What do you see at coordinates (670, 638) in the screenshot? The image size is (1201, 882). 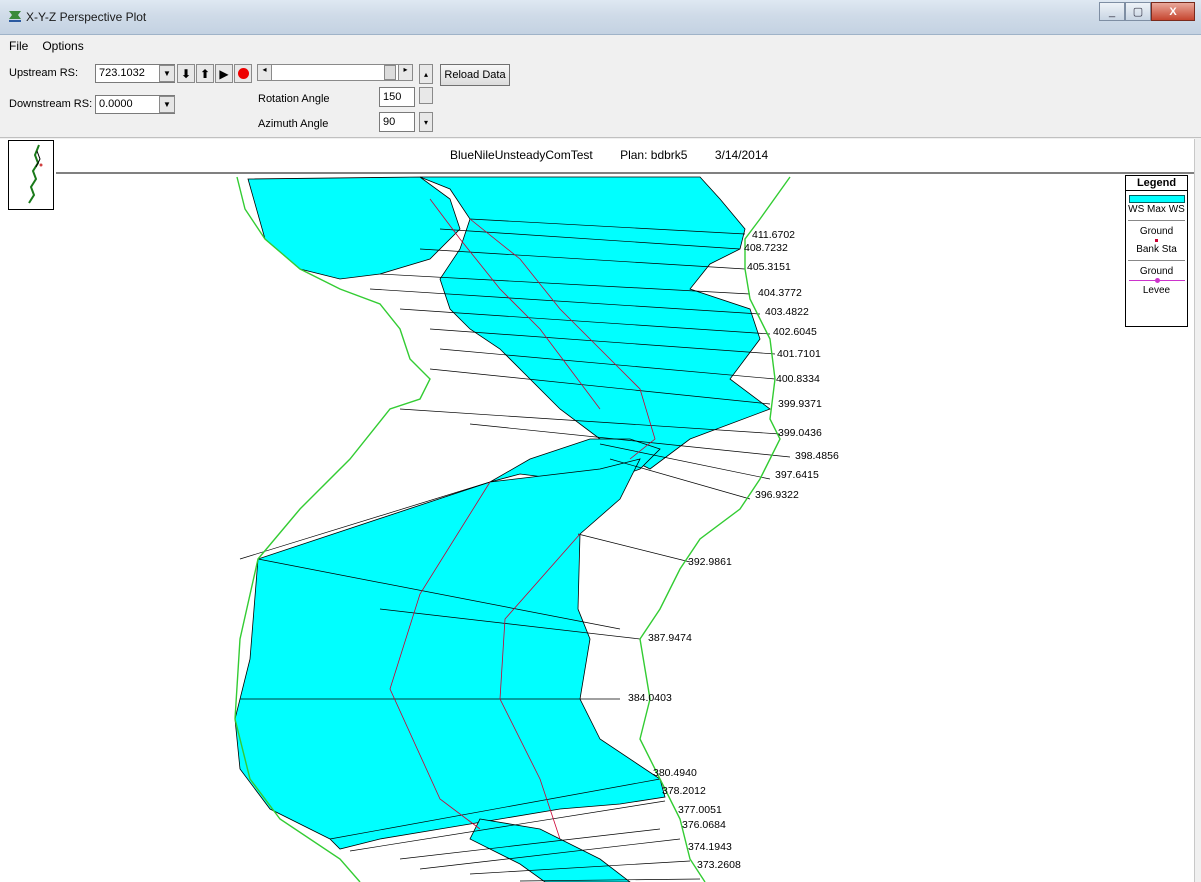 I see `station-label: 387.9474` at bounding box center [670, 638].